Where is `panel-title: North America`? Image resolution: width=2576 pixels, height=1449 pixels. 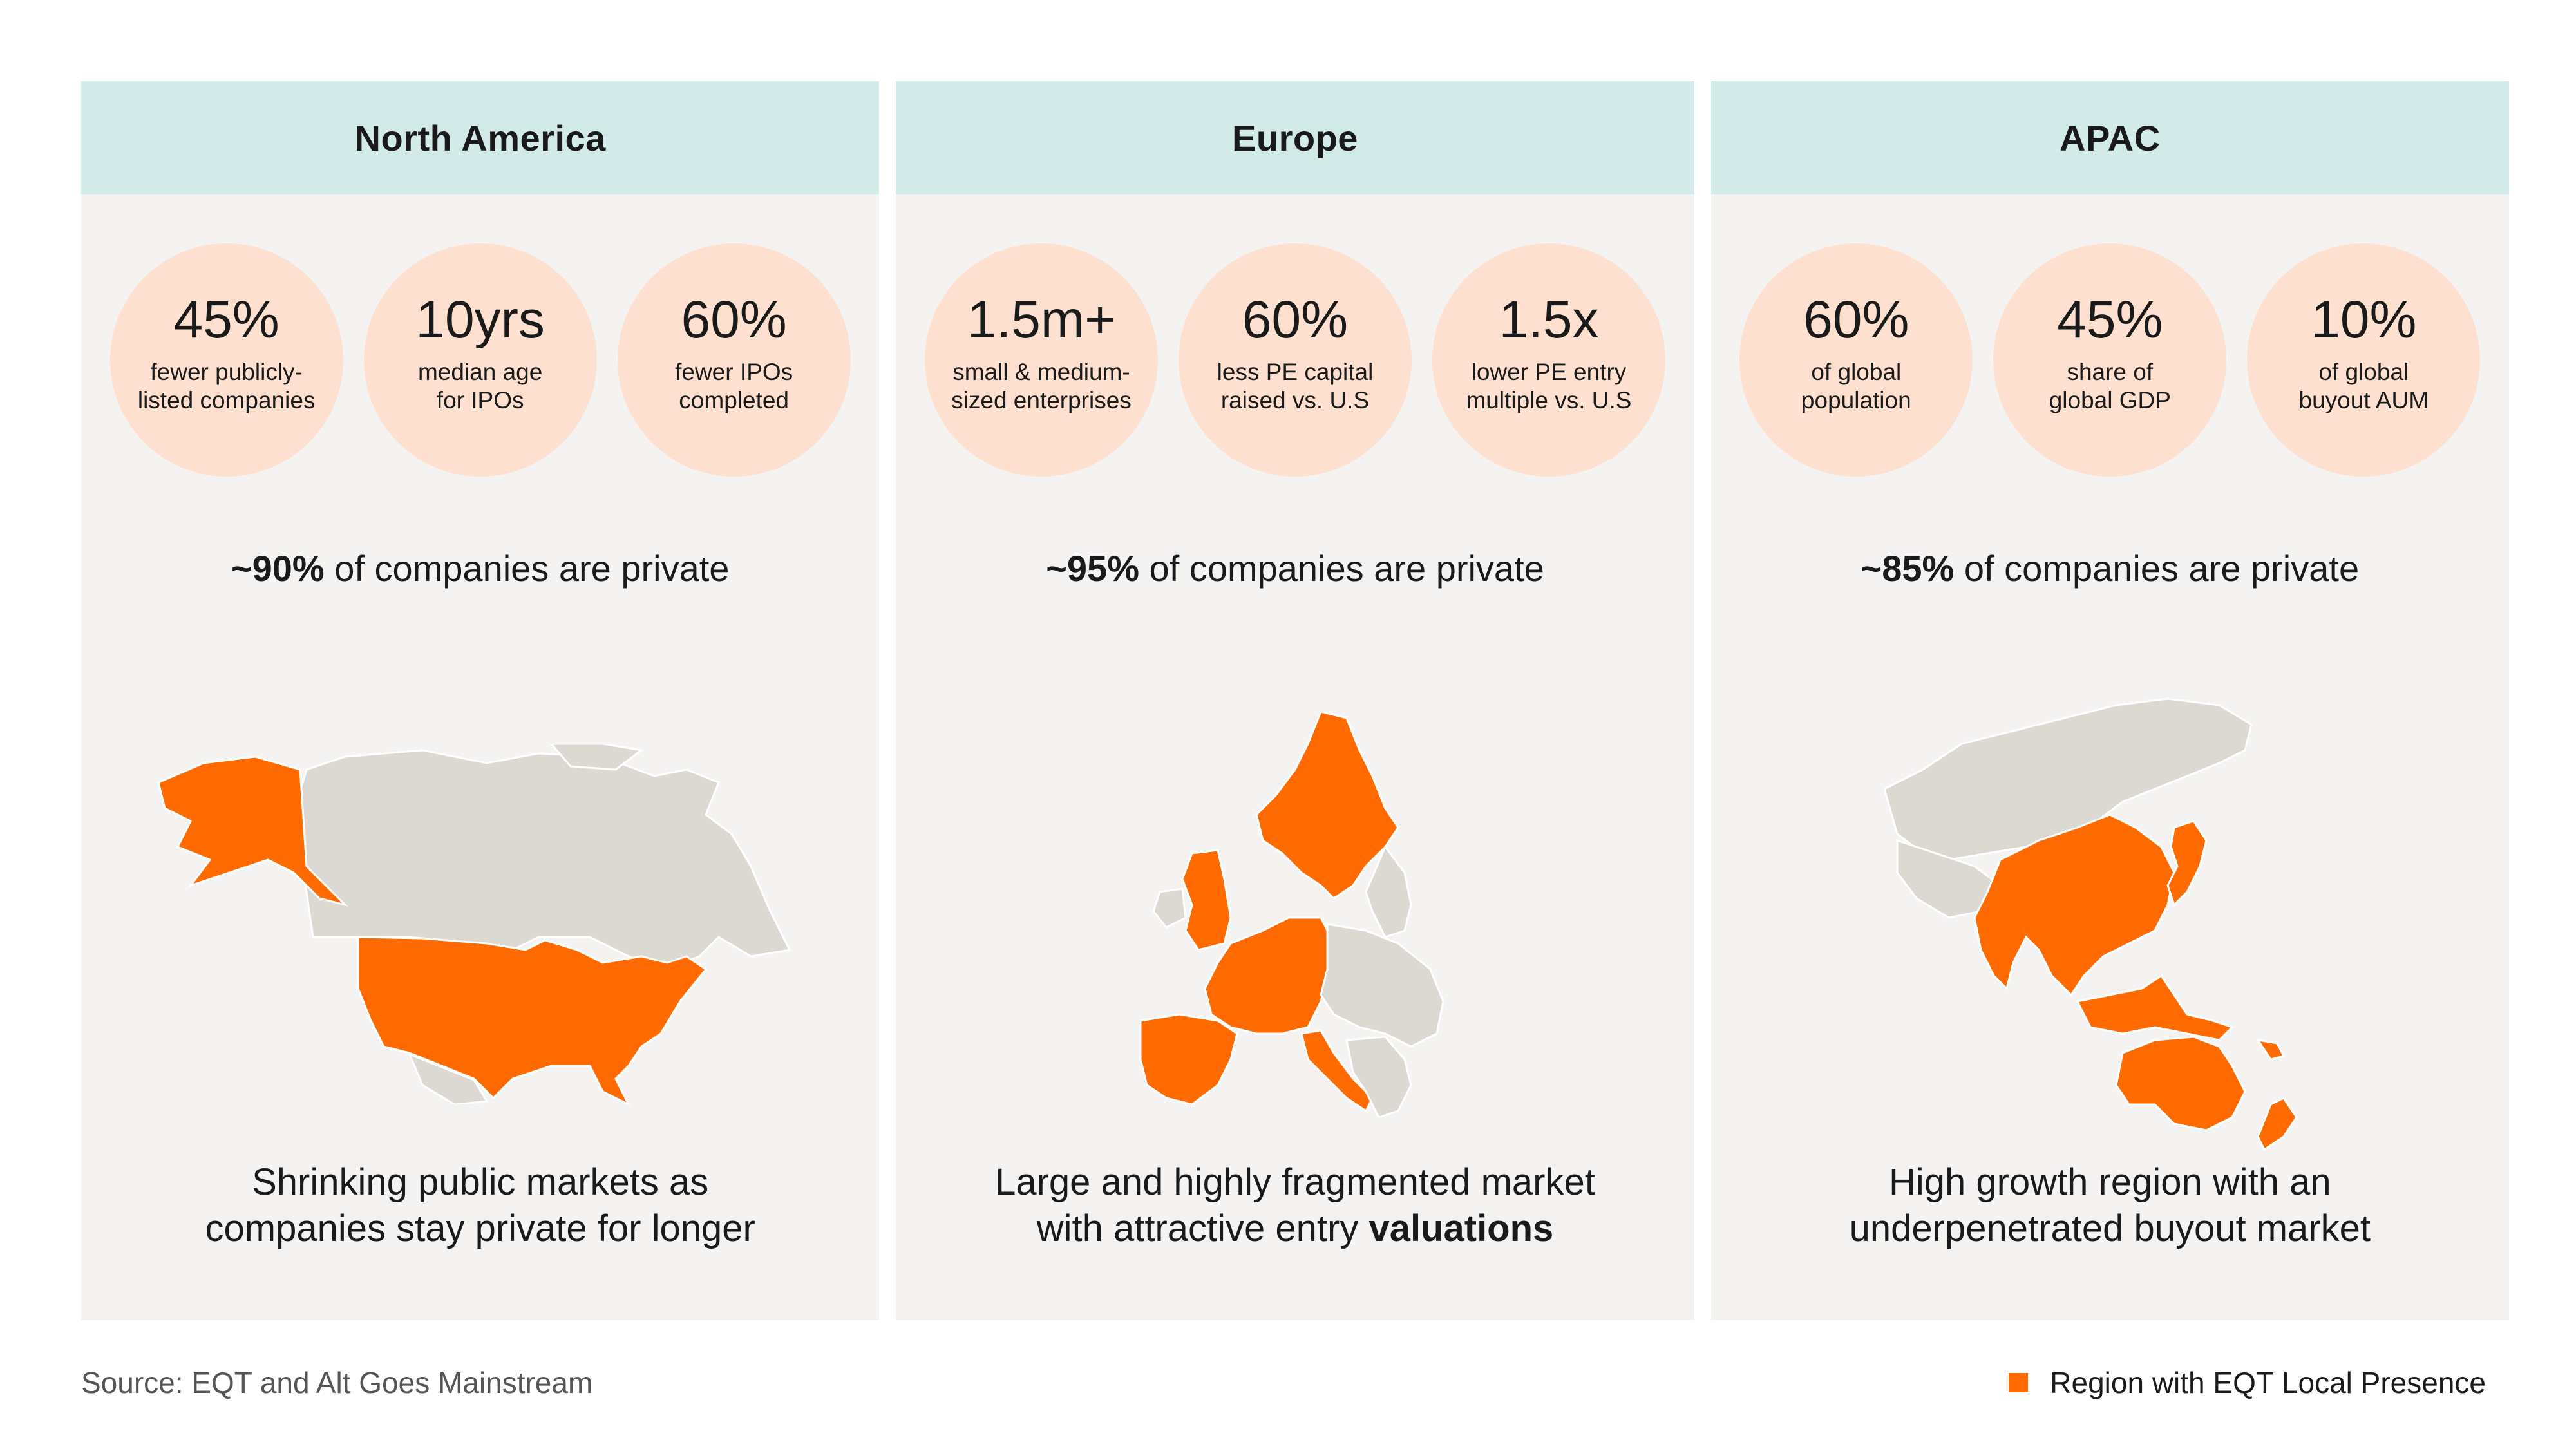
panel-title: North America is located at coordinates (480, 137).